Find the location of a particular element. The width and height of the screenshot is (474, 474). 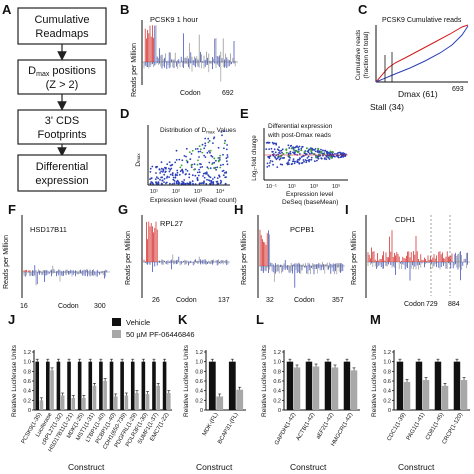

panel-e-xtick-4: 10⁵ is located at coordinates (336, 186).